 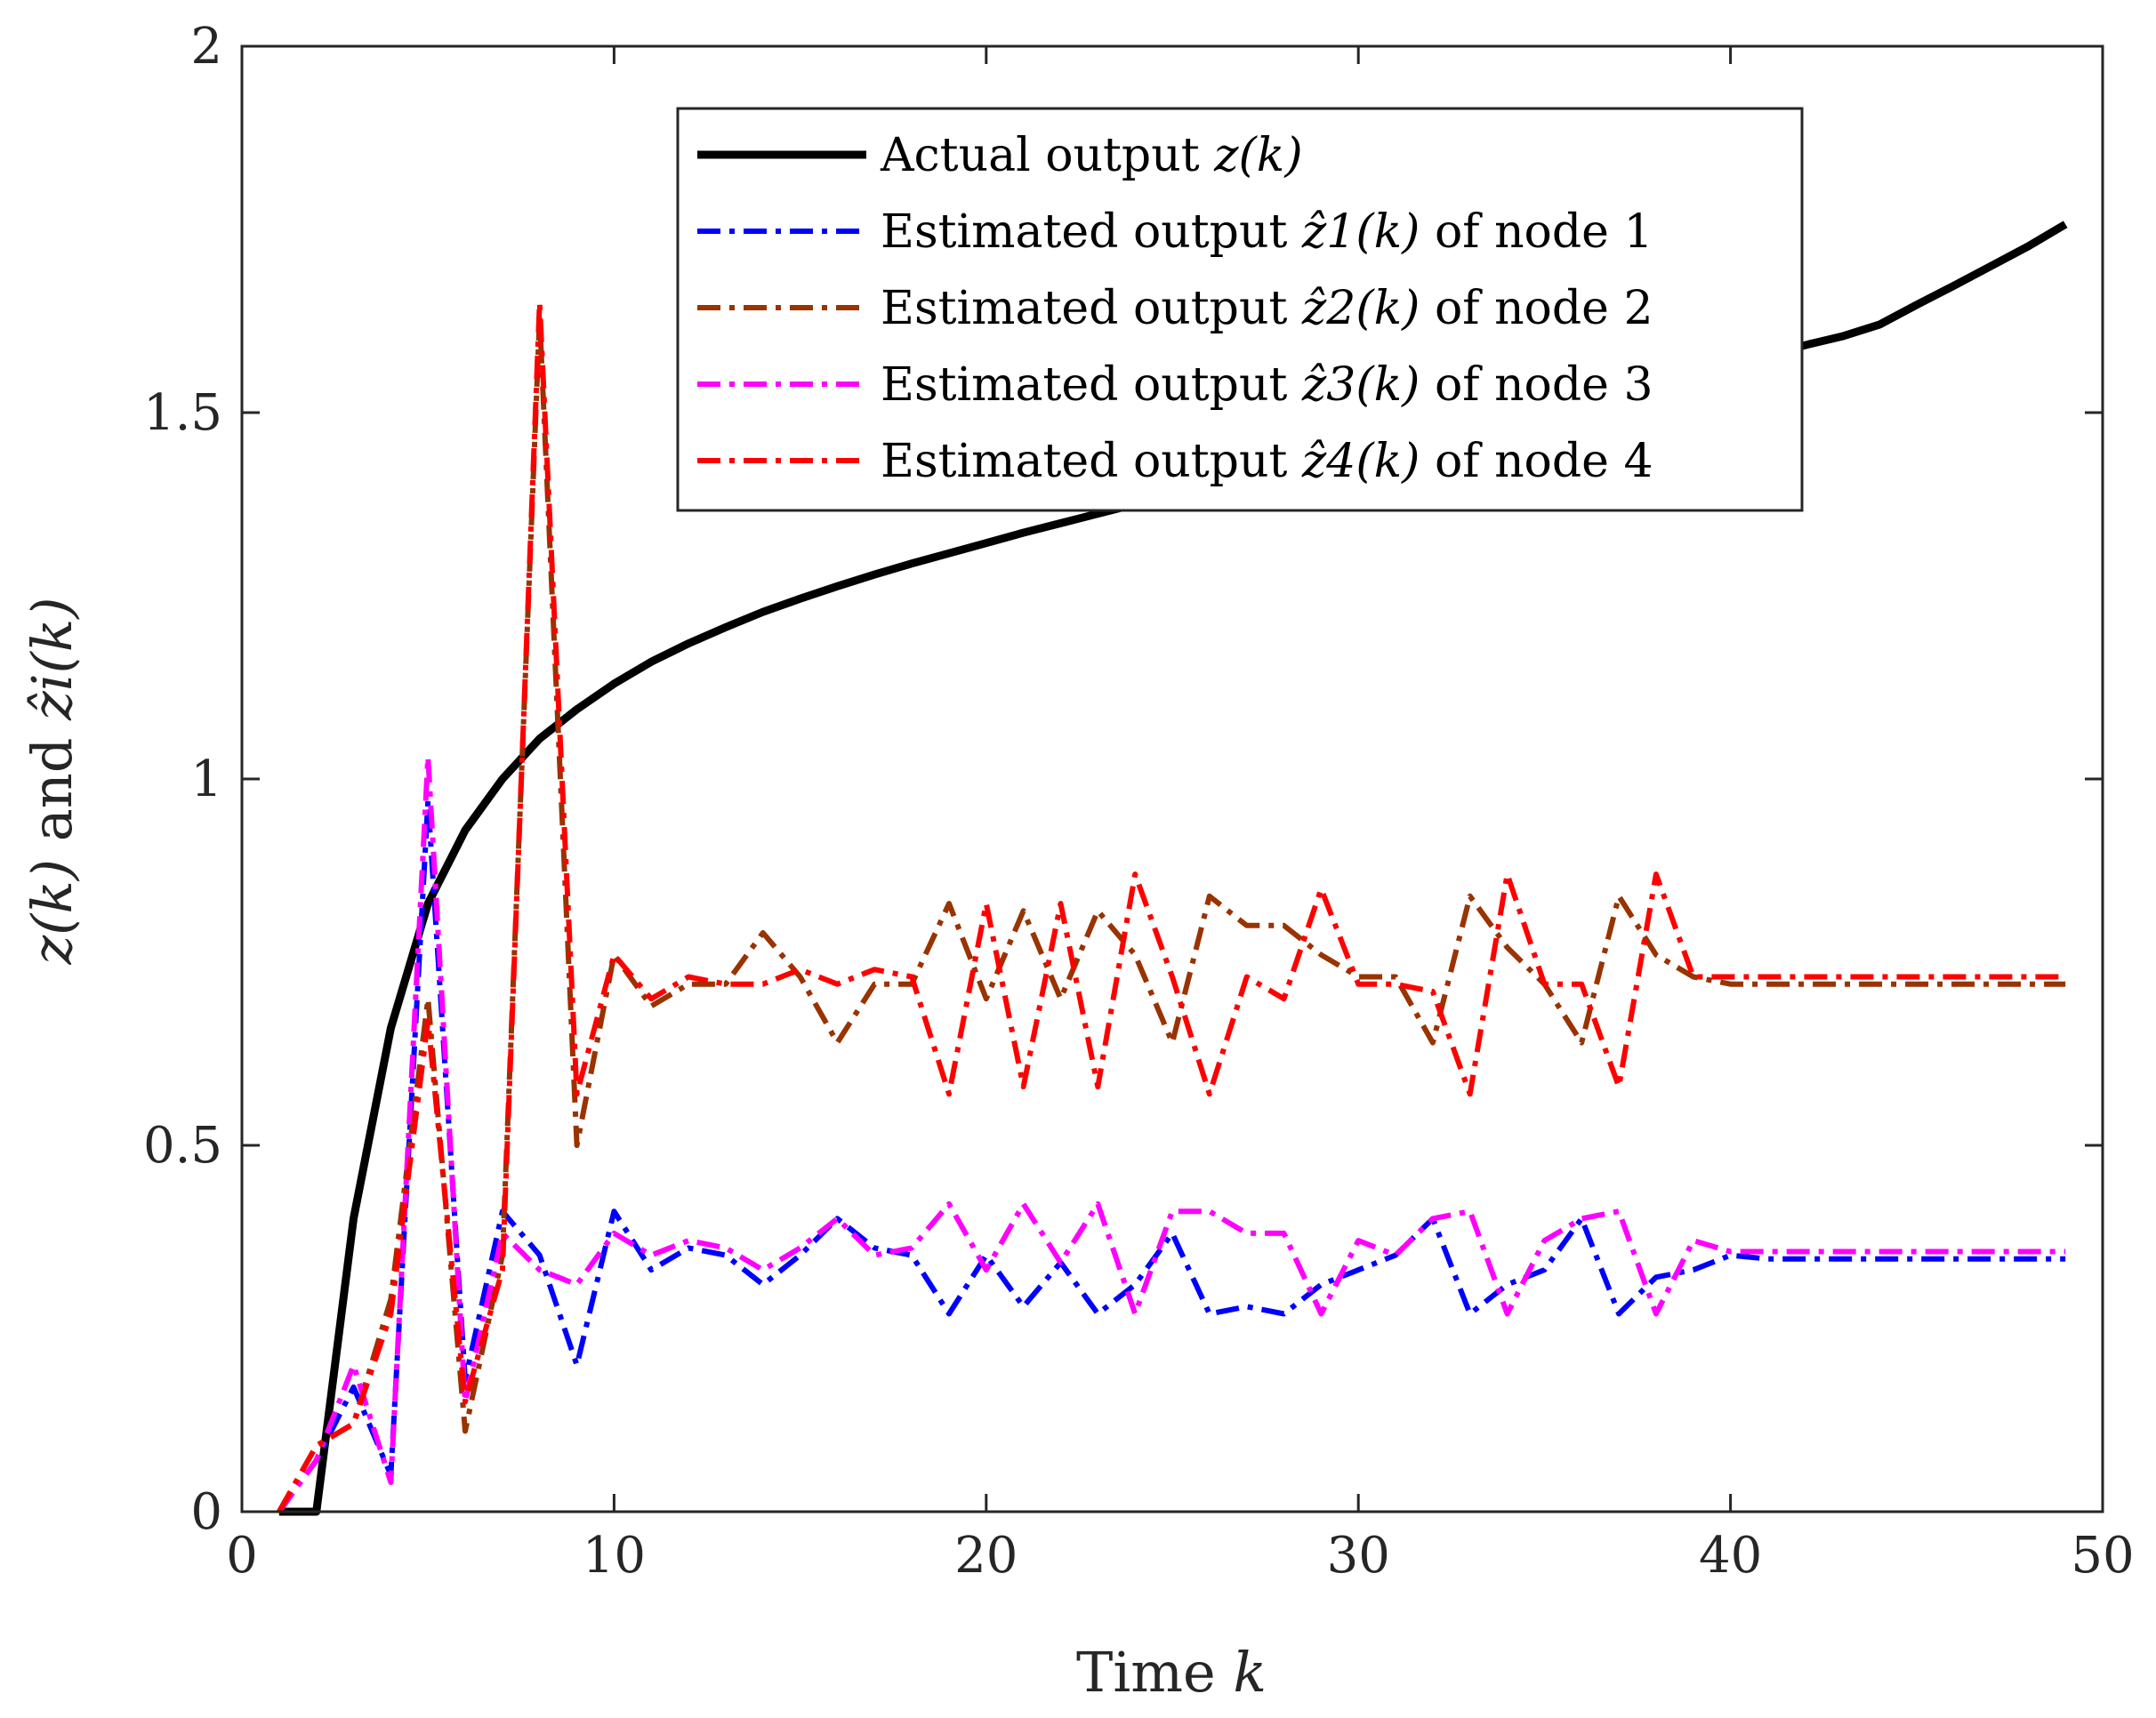 What do you see at coordinates (182, 413) in the screenshot?
I see `y-tick-label: 1.5` at bounding box center [182, 413].